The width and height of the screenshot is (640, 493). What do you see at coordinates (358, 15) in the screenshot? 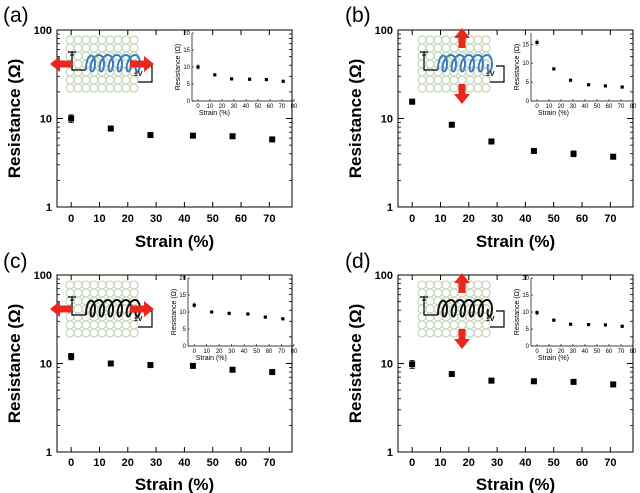
I see `panel-label: (b)` at bounding box center [358, 15].